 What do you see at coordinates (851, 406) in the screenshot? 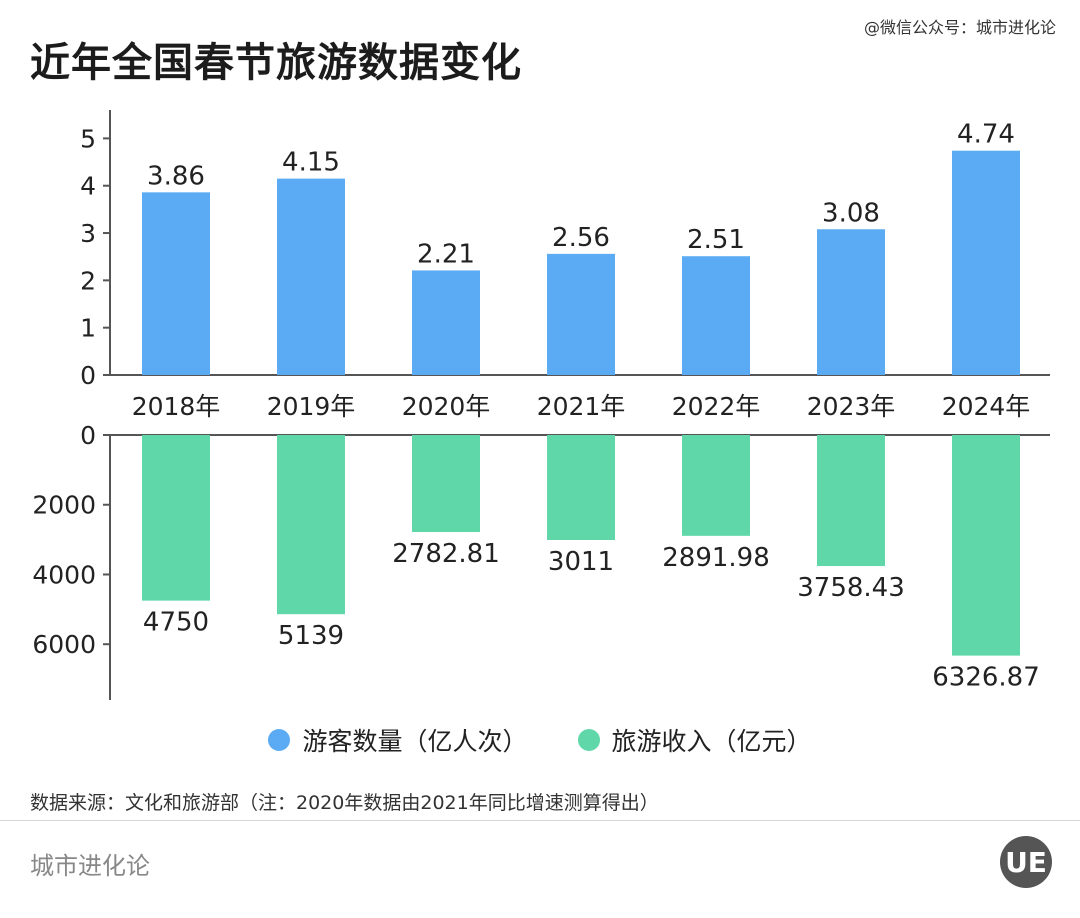
I see `x-category-label: 2023年` at bounding box center [851, 406].